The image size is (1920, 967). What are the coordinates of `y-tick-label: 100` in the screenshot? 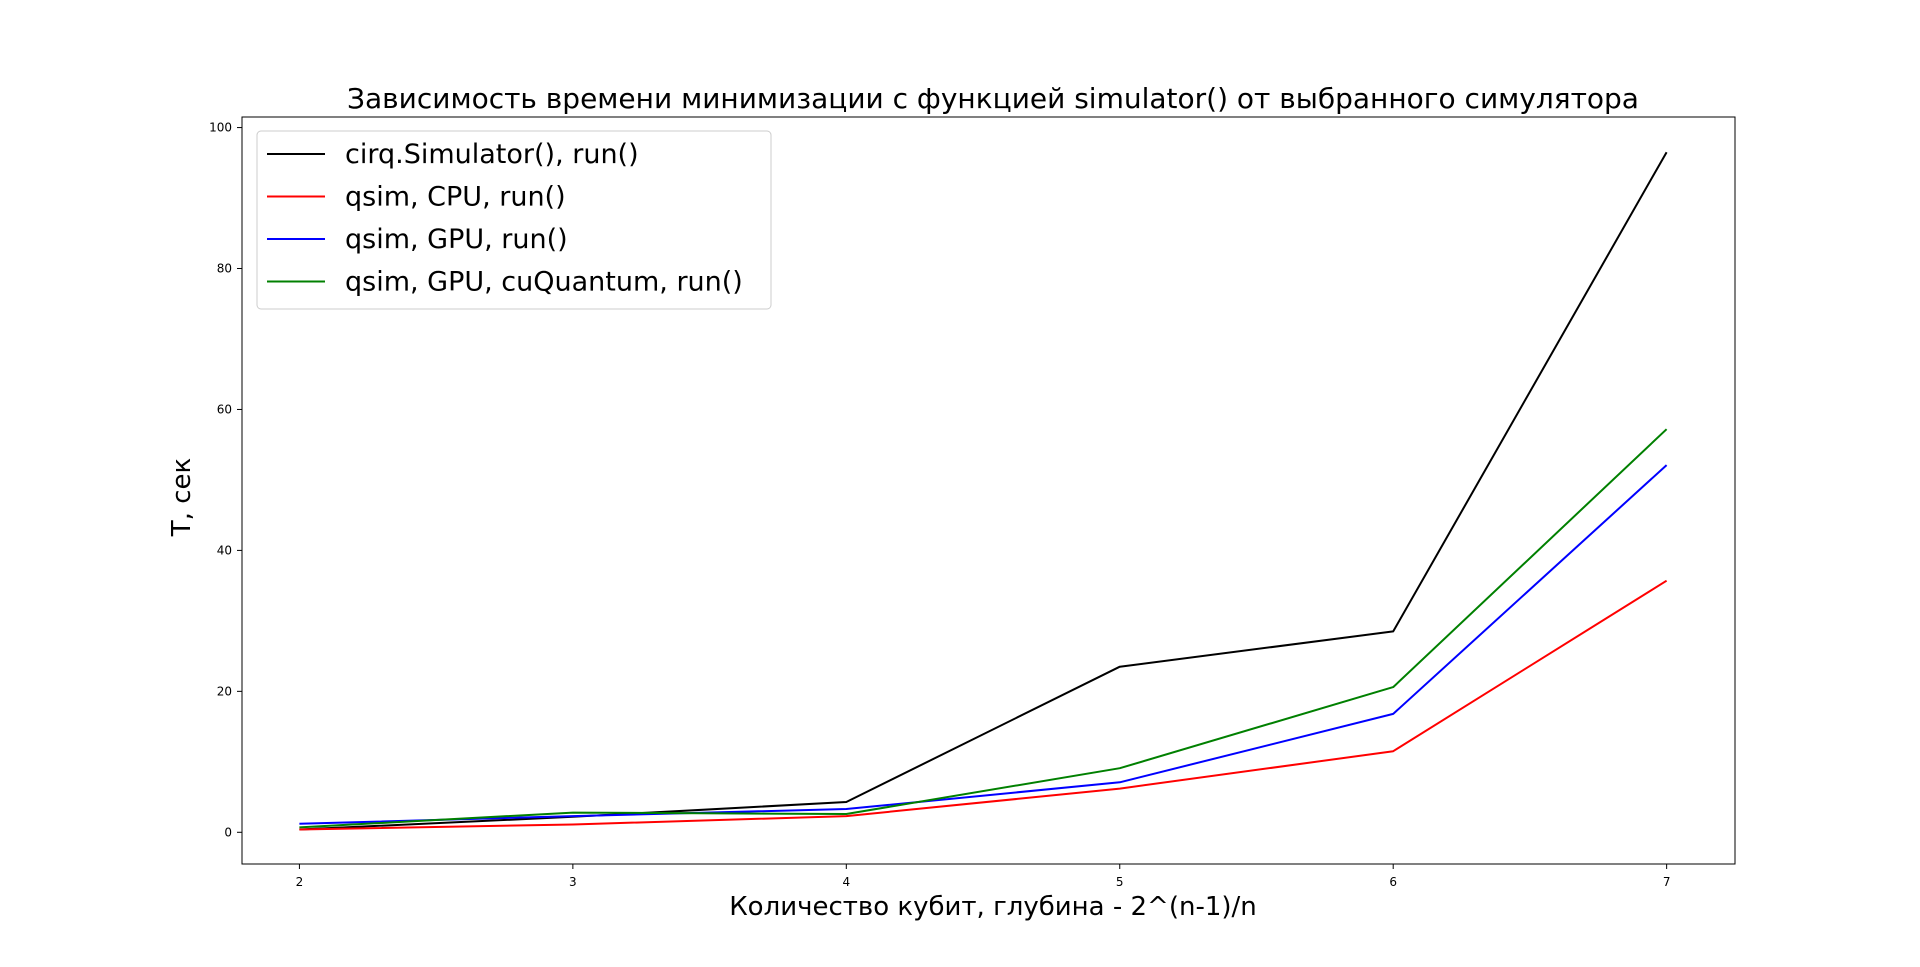 It's located at (220, 128).